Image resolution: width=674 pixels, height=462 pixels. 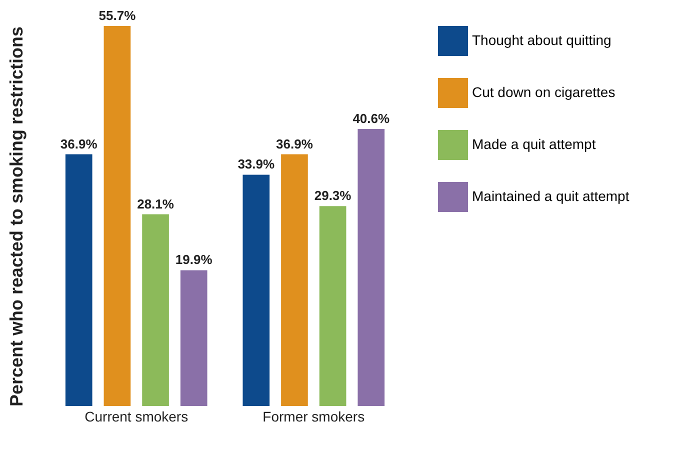 What do you see at coordinates (136, 416) in the screenshot?
I see `x-tick-label: Current smokers` at bounding box center [136, 416].